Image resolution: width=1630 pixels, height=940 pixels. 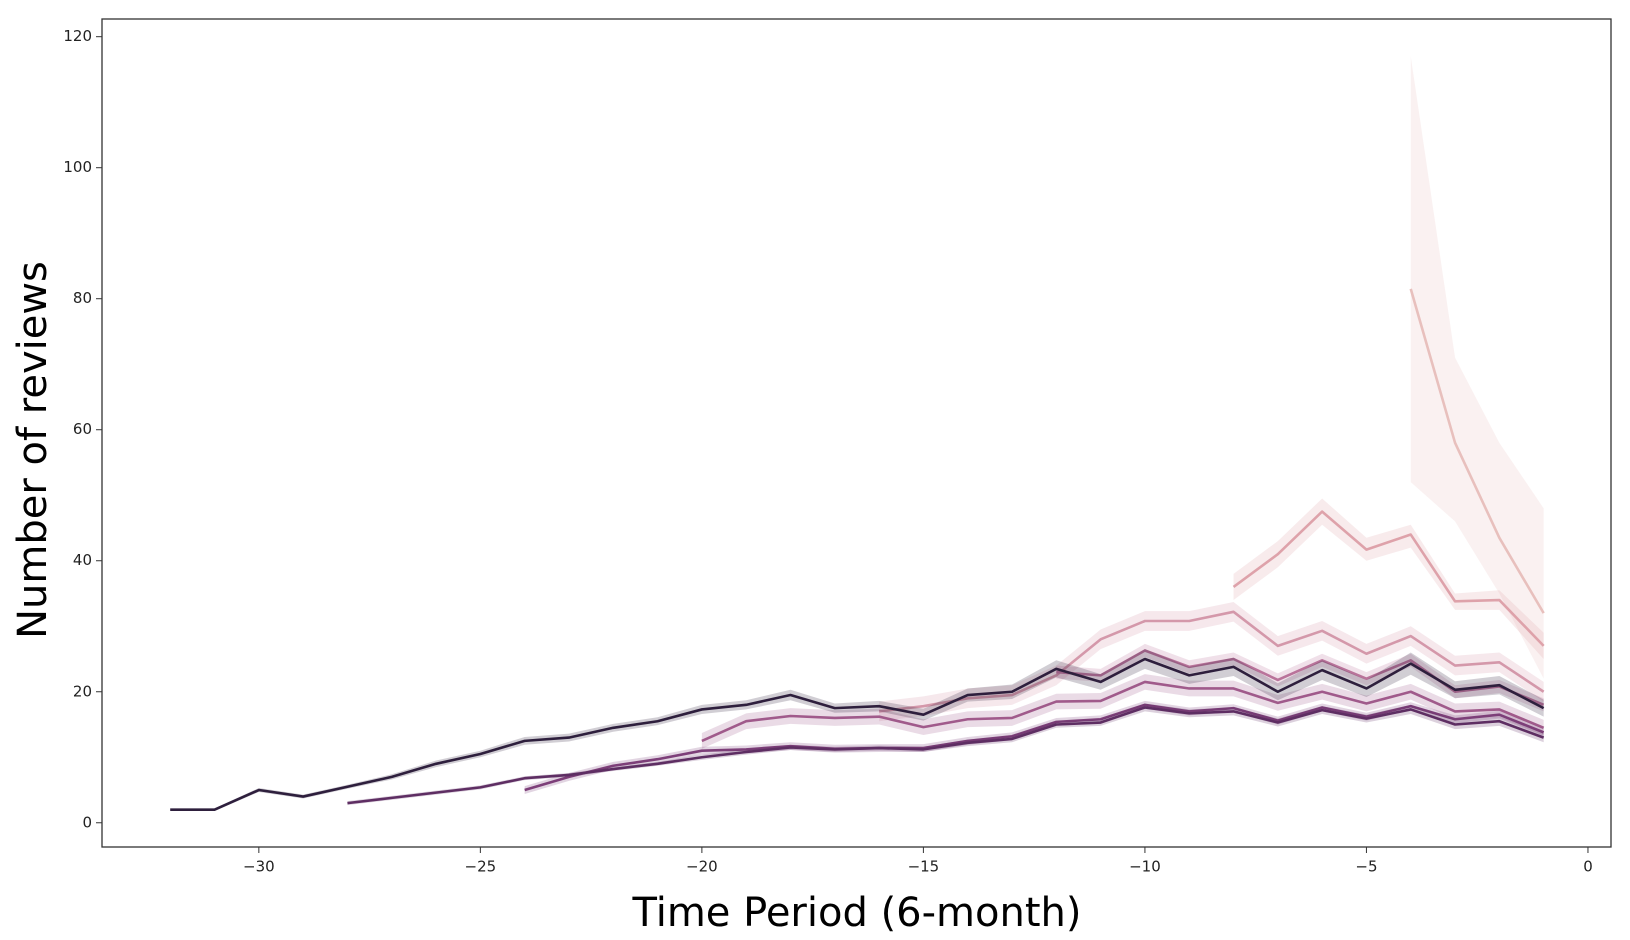 What do you see at coordinates (259, 867) in the screenshot?
I see `x-tick-label: −30` at bounding box center [259, 867].